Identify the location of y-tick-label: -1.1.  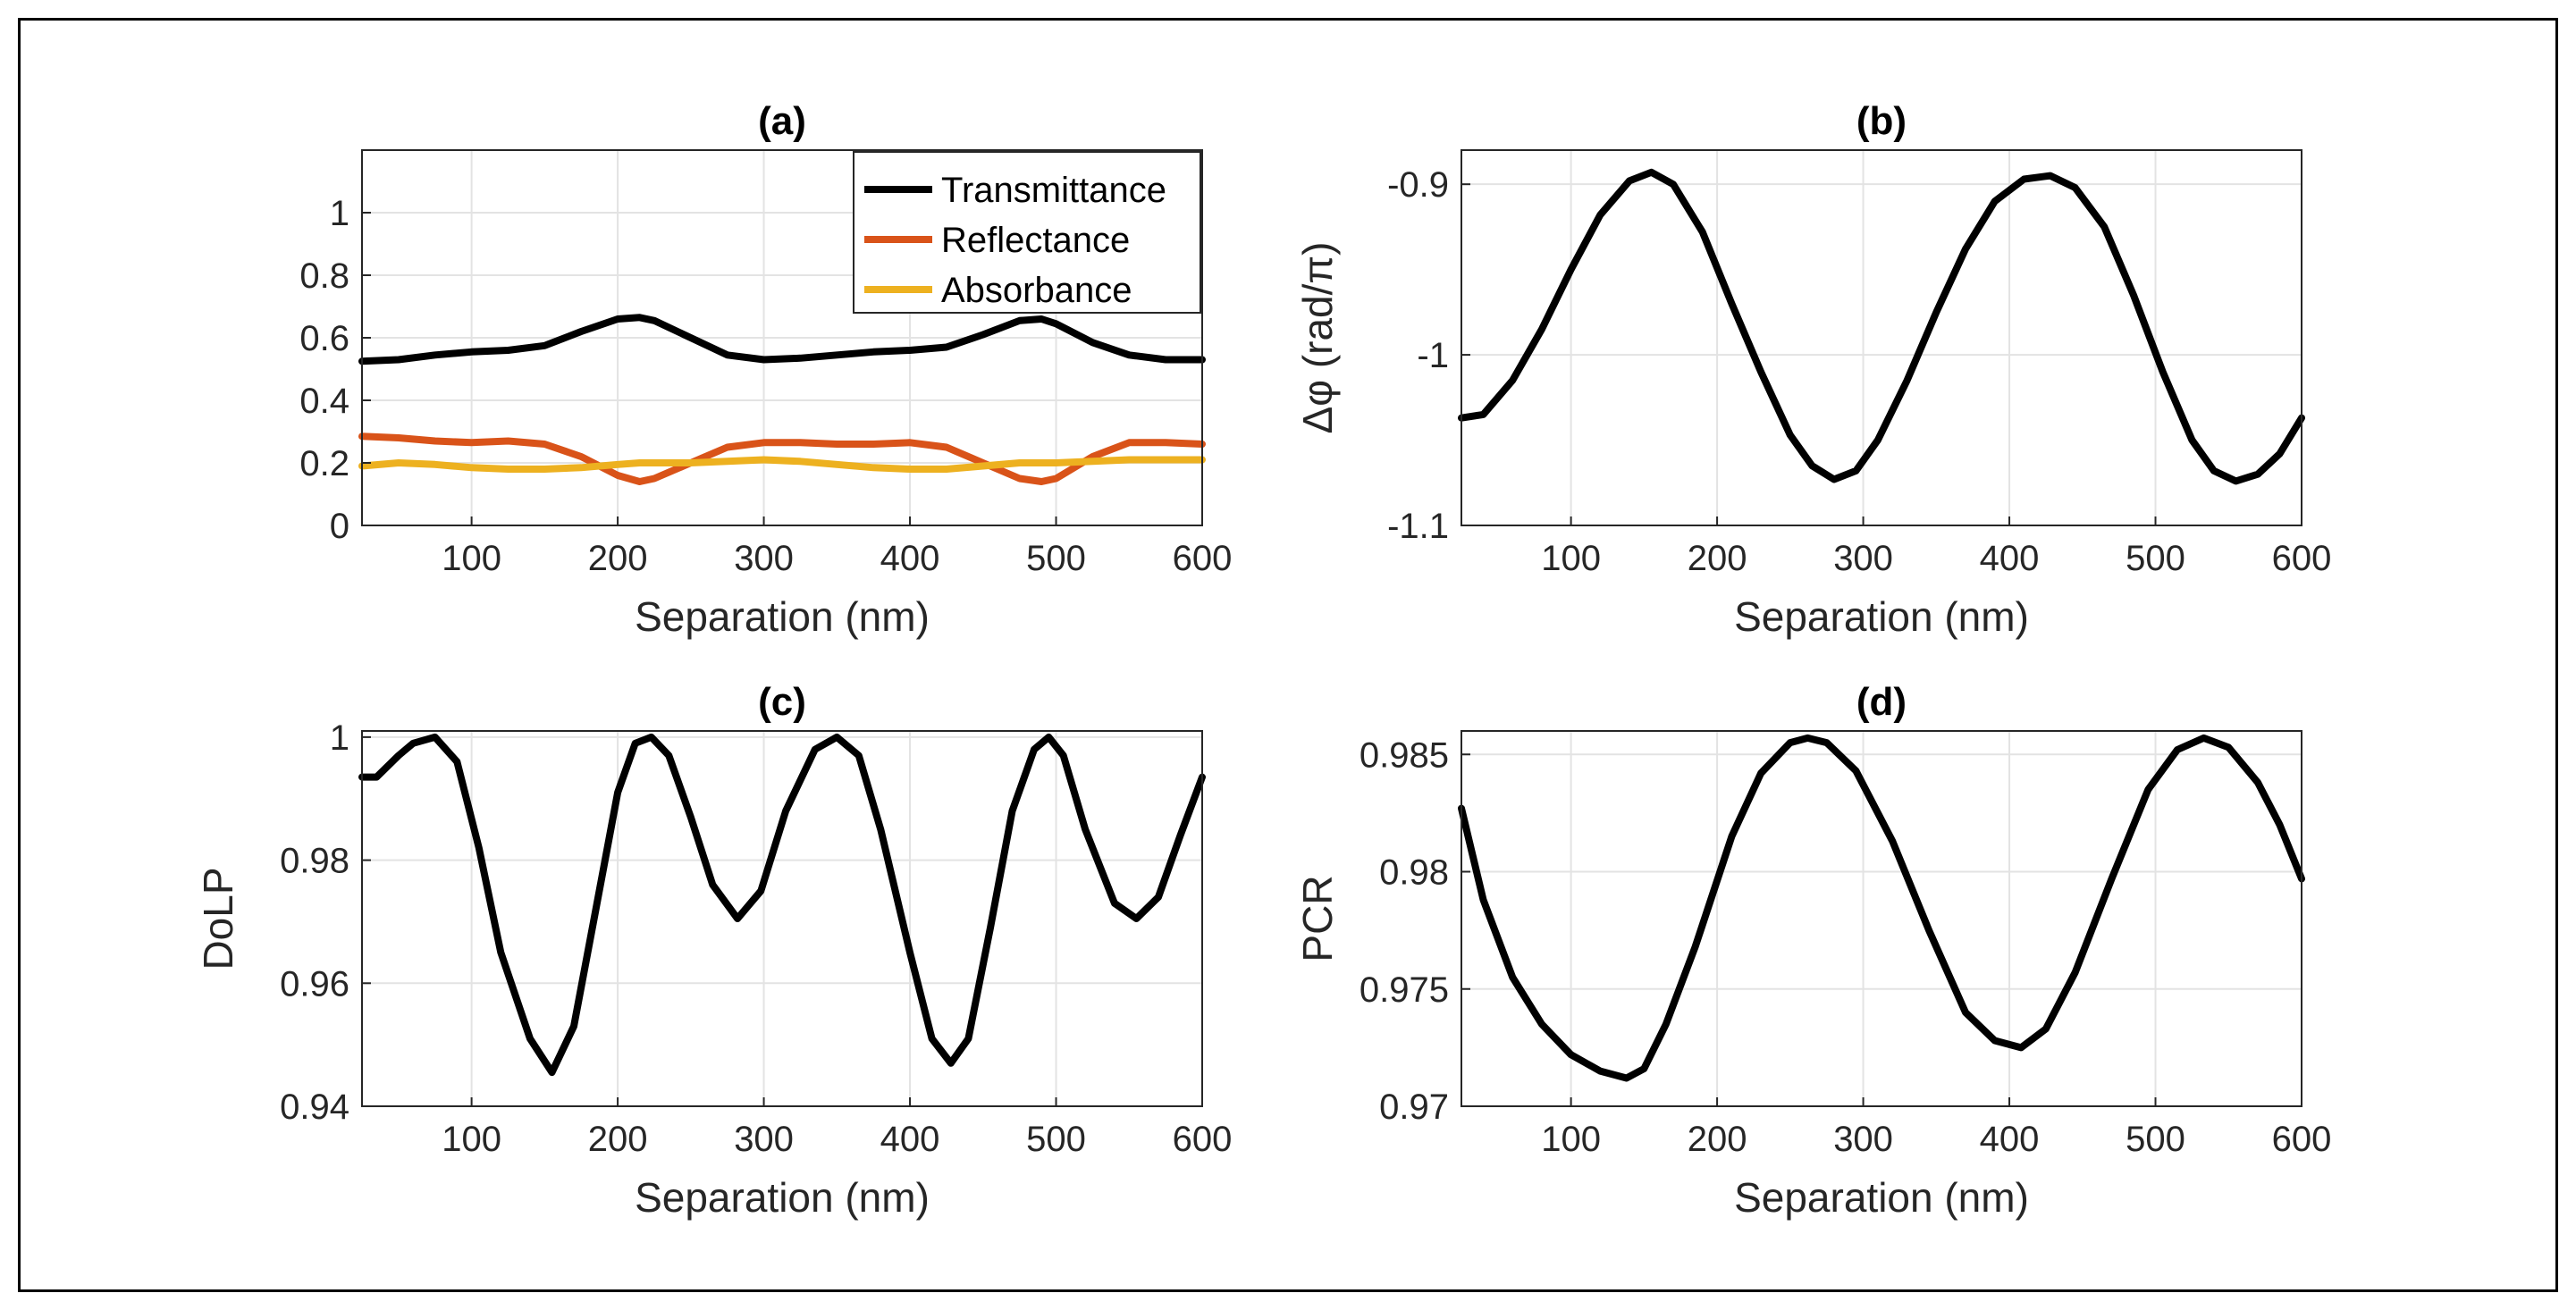
(1418, 527).